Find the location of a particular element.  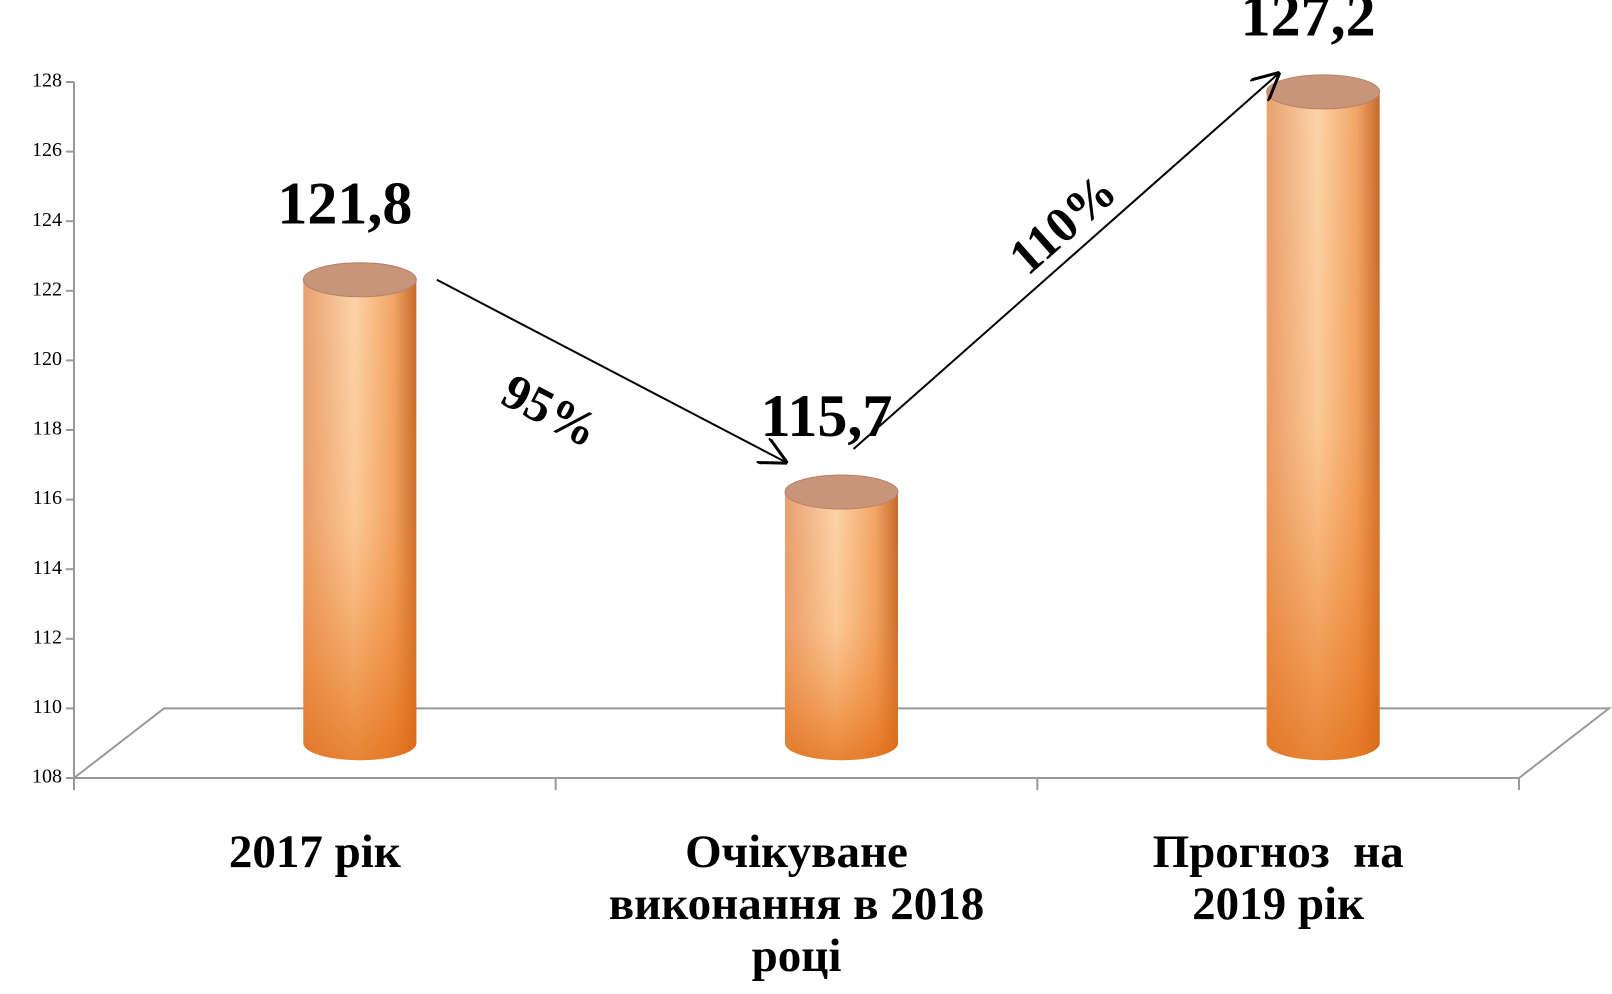

x-tick-label: Очікуване виконання в 2018 році is located at coordinates (802, 904).